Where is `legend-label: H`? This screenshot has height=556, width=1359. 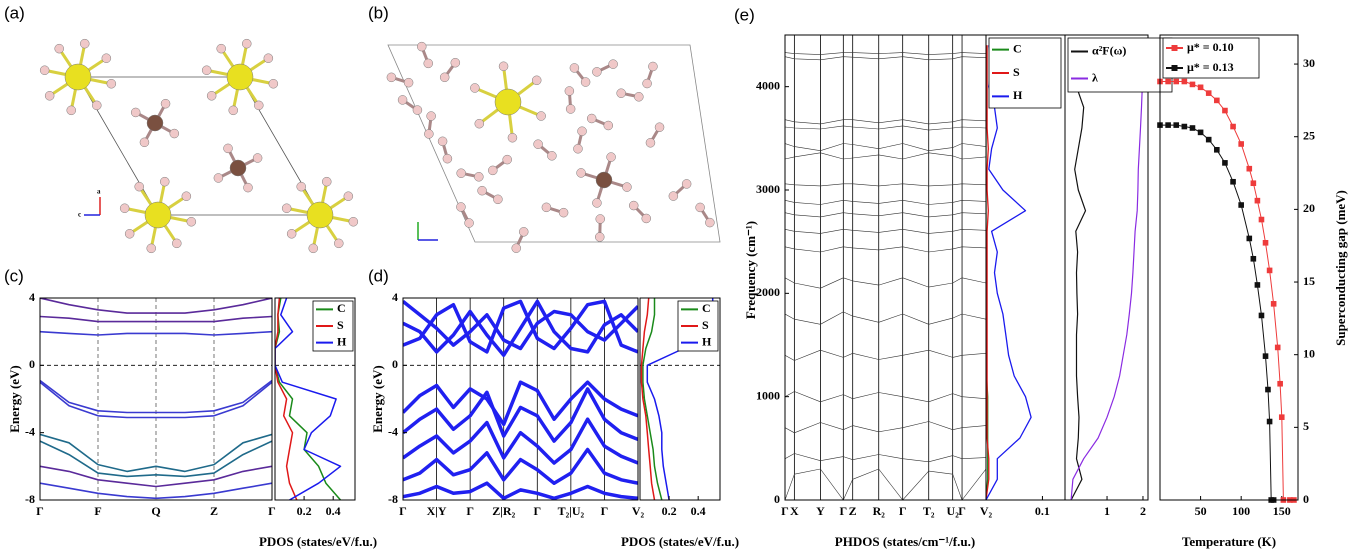
legend-label: H is located at coordinates (1018, 95).